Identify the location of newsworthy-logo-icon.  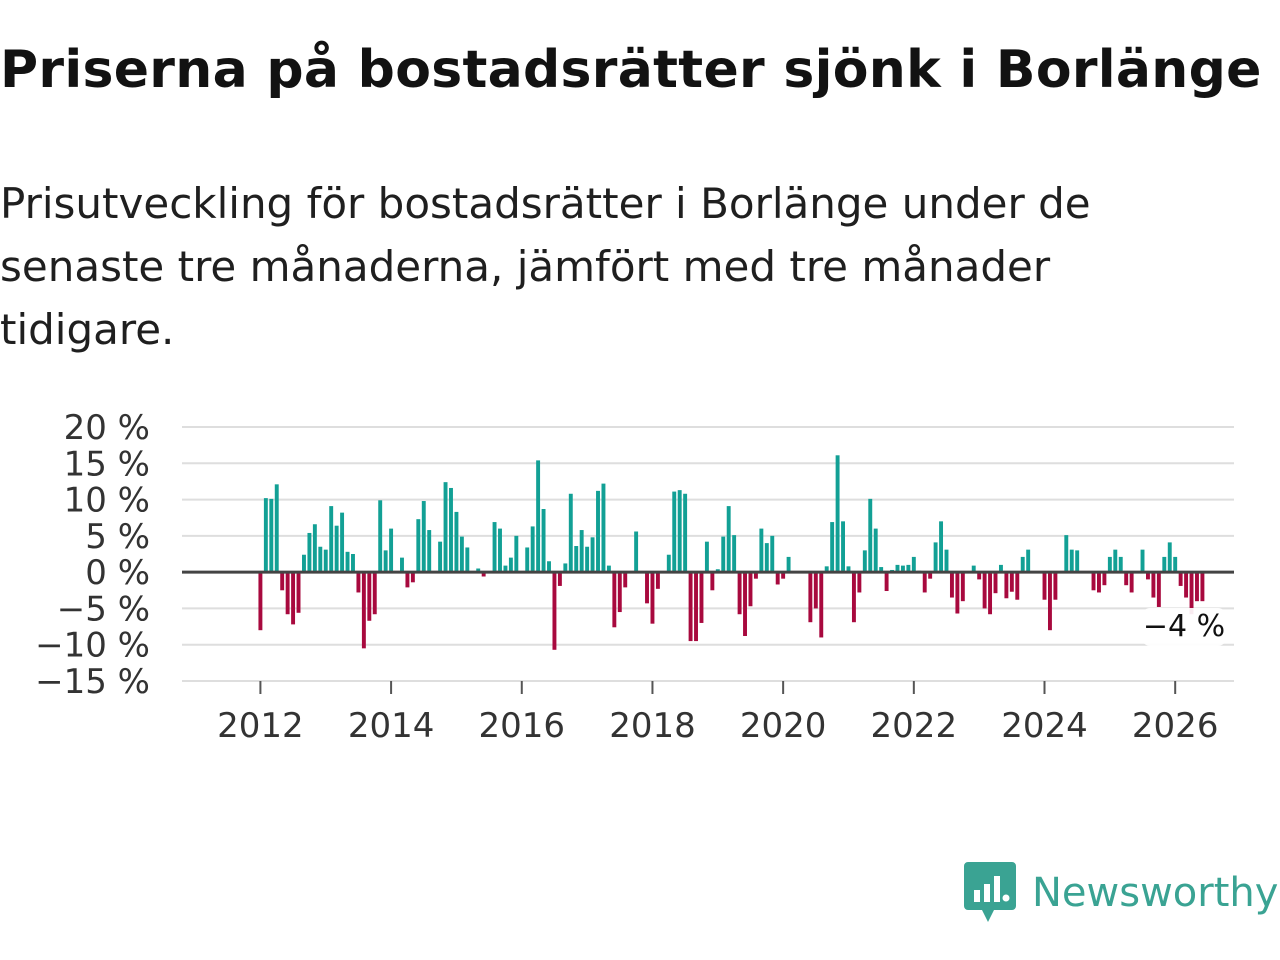
(990, 892).